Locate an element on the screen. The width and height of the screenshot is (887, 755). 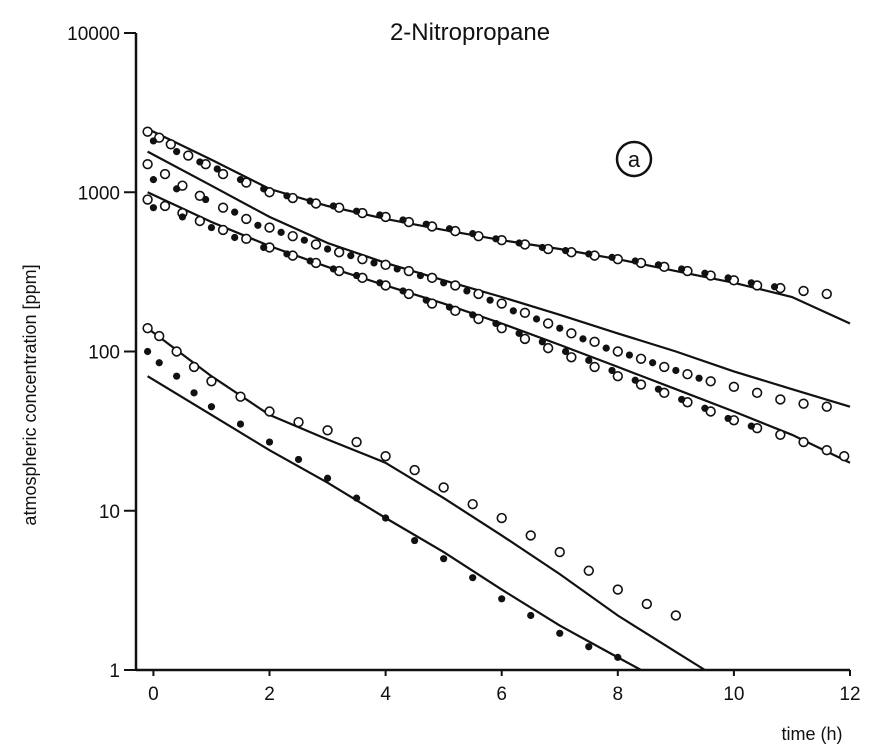
x-axis-label: time (h) is located at coordinates (811, 734).